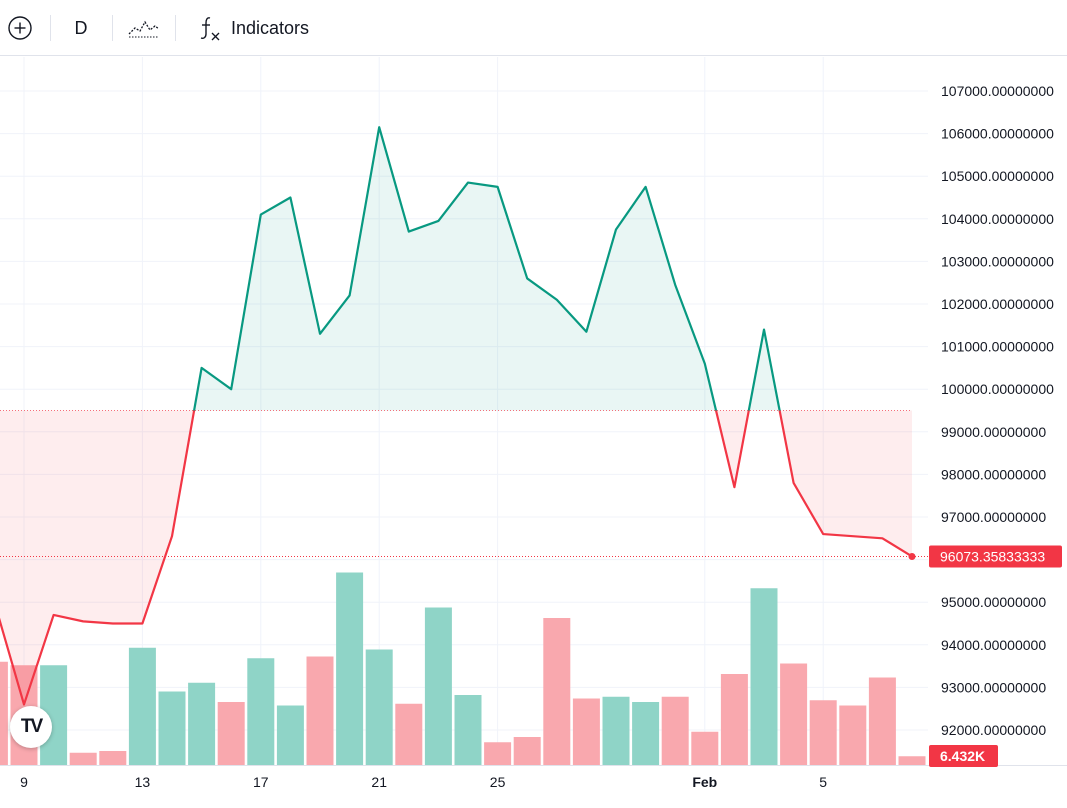 The height and width of the screenshot is (808, 1067). Describe the element at coordinates (993, 517) in the screenshot. I see `y-tick-label: 97000.00000000` at that location.